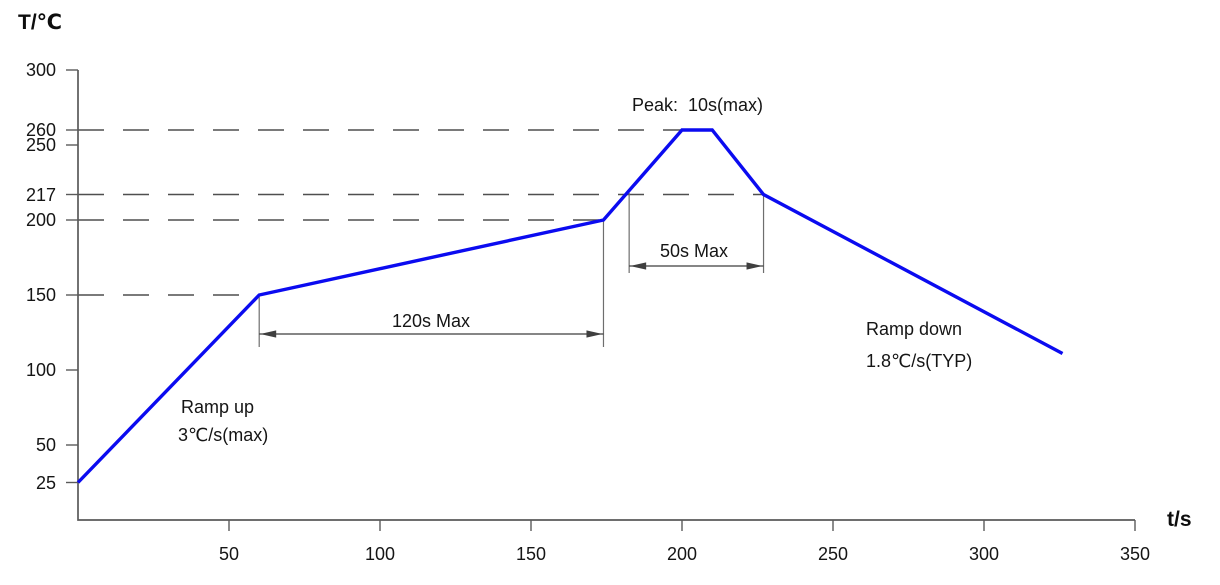 This screenshot has height=585, width=1220. Describe the element at coordinates (531, 554) in the screenshot. I see `x-tick-label-150: 150` at that location.